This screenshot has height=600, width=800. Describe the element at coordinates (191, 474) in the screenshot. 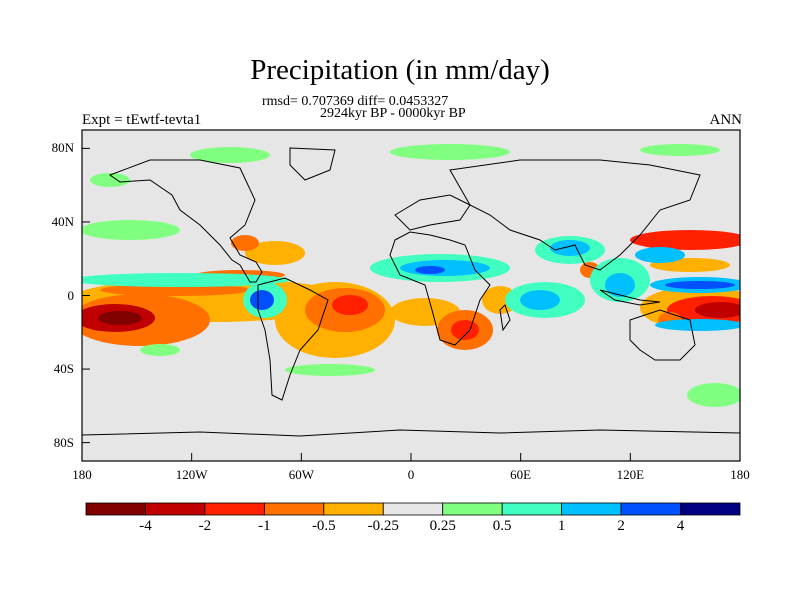

I see `x-tick-label: 120W` at that location.